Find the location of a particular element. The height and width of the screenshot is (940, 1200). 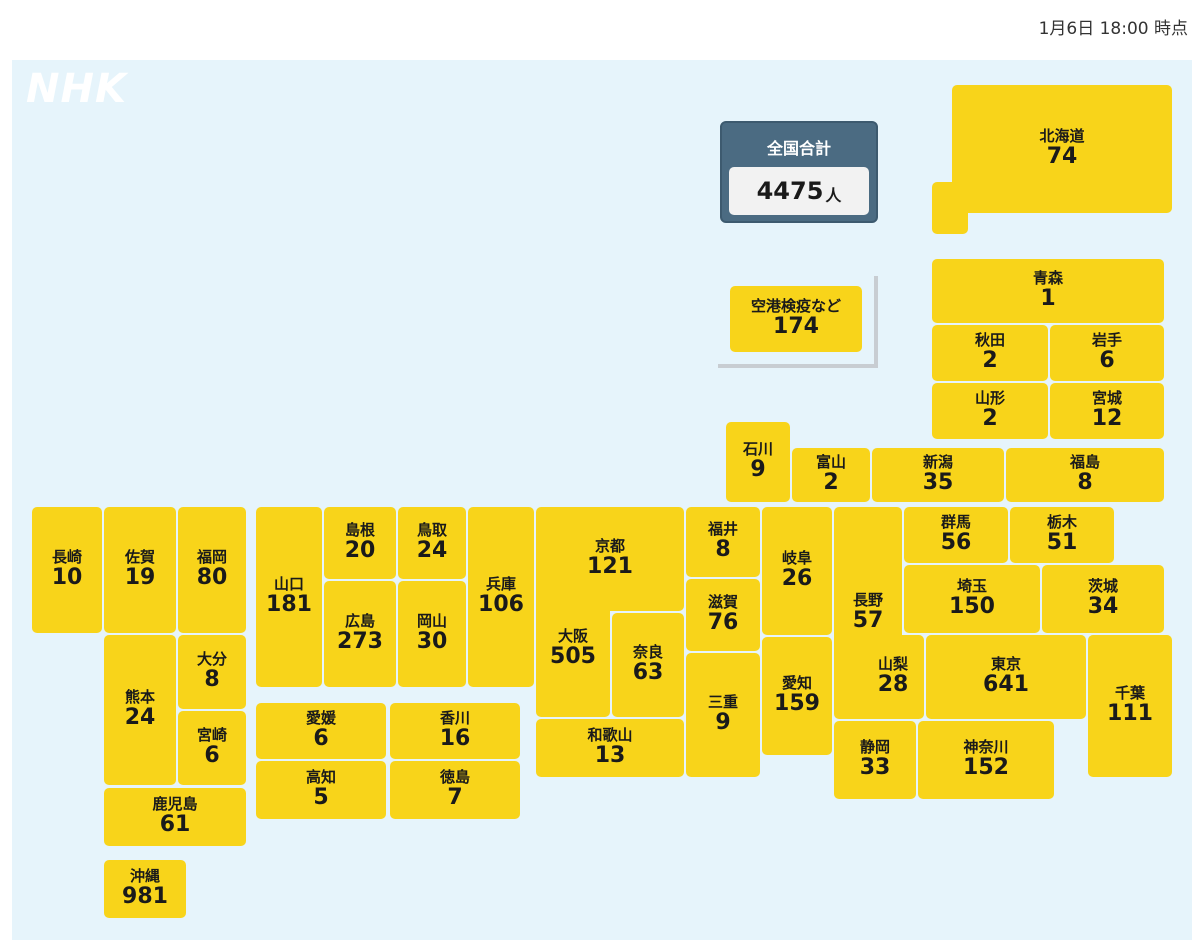

prefecture-count: 19 is located at coordinates (140, 578).